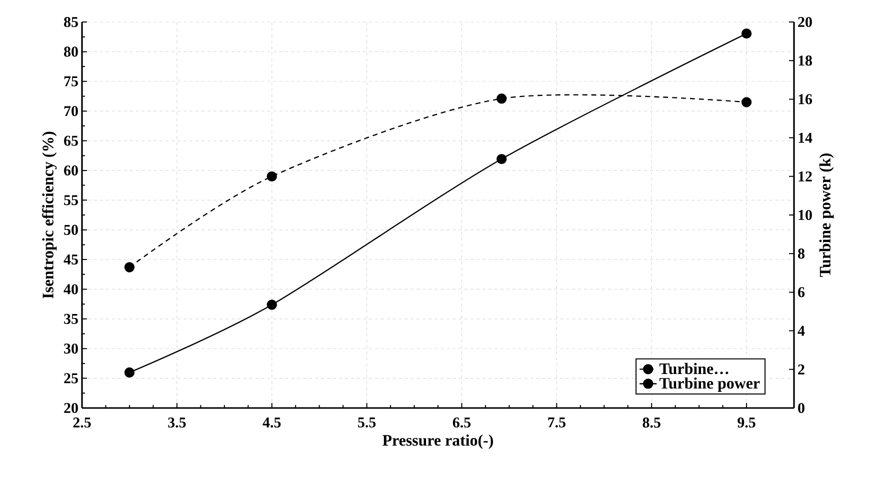 The height and width of the screenshot is (487, 877). I want to click on x-tick-label: 8.5, so click(651, 423).